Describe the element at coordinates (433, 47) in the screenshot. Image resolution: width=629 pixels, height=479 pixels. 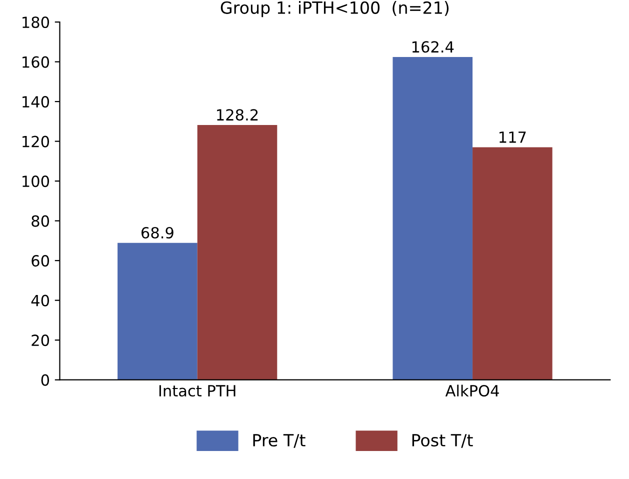
I see `data-label: 162.4` at that location.